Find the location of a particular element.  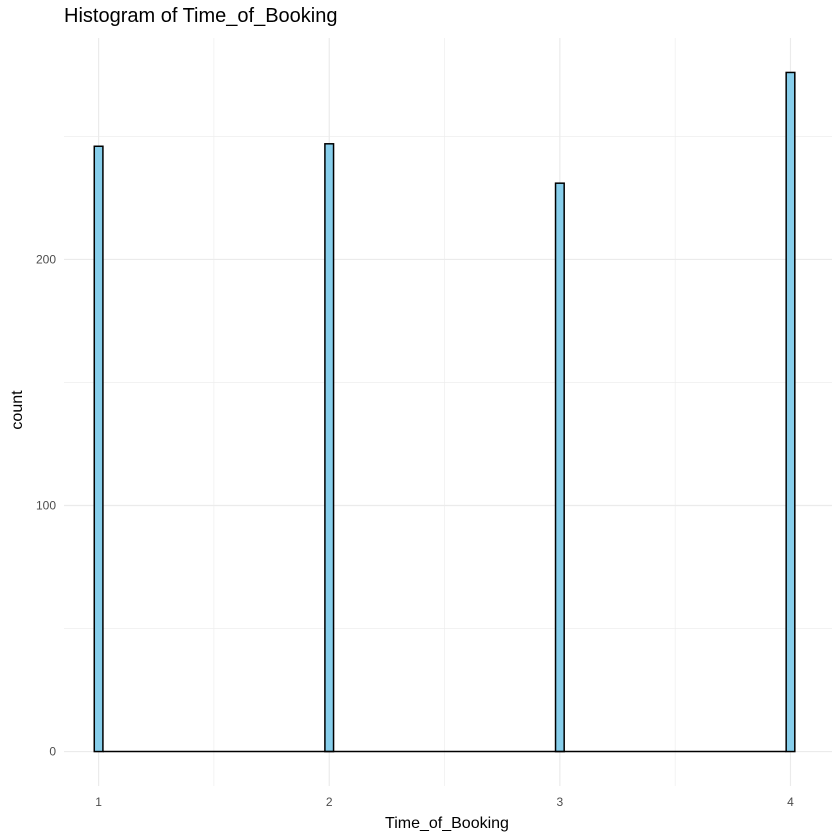

x-tick-labels: 1 2 3 4 is located at coordinates (444, 802).